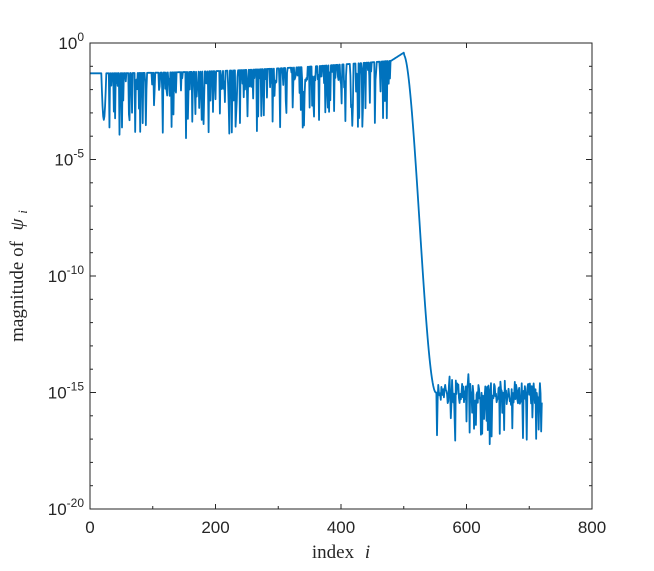  Describe the element at coordinates (89, 527) in the screenshot. I see `x-tick-label: 0` at that location.